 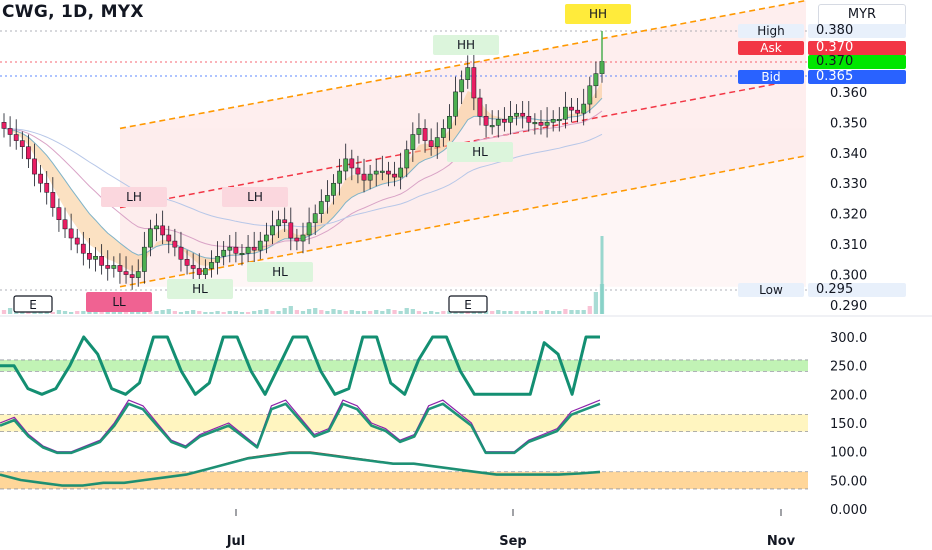 What do you see at coordinates (73, 12) in the screenshot?
I see `chart-title: CWG, 1D, MYX` at bounding box center [73, 12].